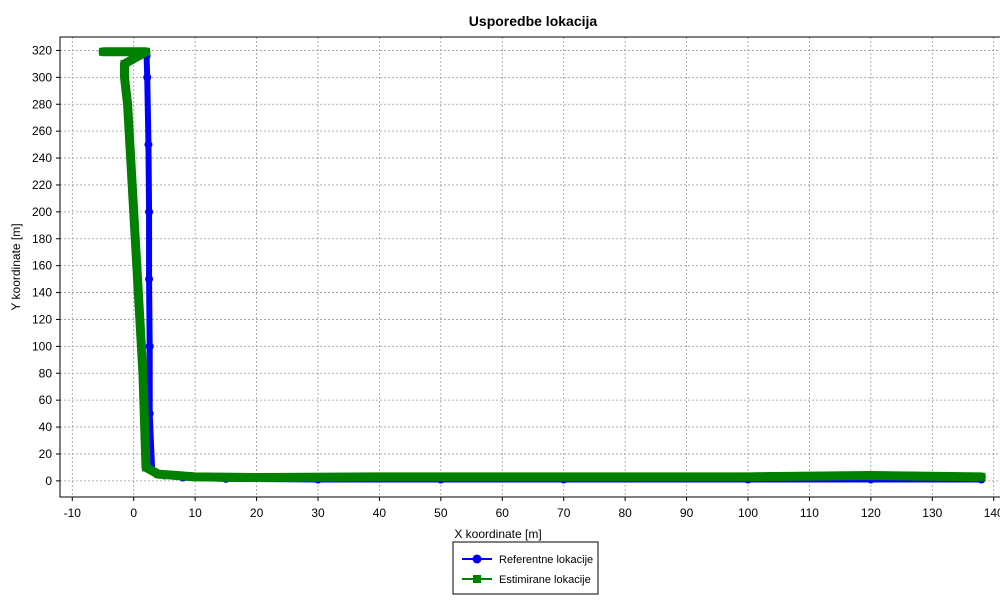 The image size is (1000, 600). Describe the element at coordinates (195, 513) in the screenshot. I see `x-tick-label: 10` at that location.